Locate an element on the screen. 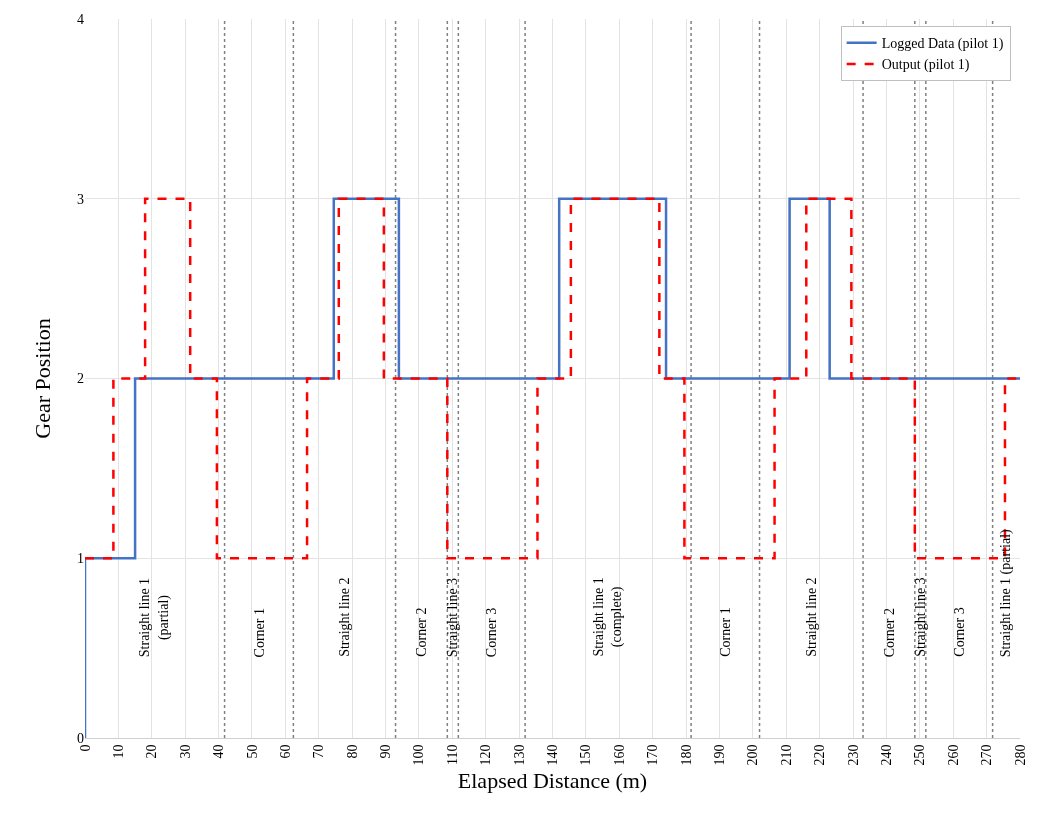 This screenshot has height=816, width=1040. x-tick-label: 260 is located at coordinates (953, 755).